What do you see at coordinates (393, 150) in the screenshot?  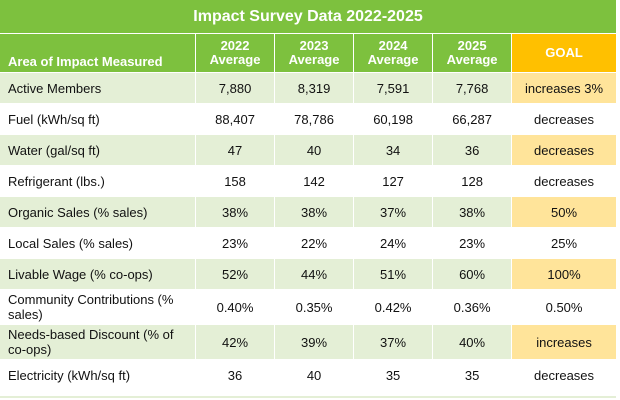 I see `value-cell-2024: 34` at bounding box center [393, 150].